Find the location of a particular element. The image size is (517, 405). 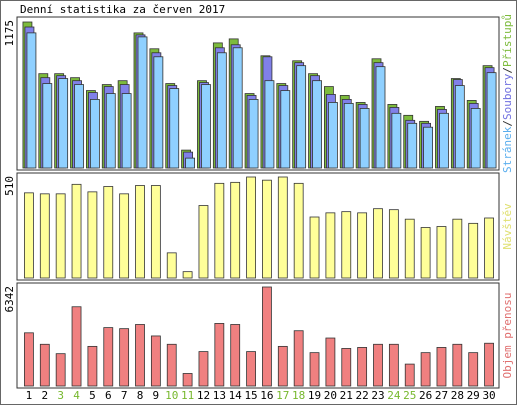

x-tick-label: 5 is located at coordinates (92, 395).